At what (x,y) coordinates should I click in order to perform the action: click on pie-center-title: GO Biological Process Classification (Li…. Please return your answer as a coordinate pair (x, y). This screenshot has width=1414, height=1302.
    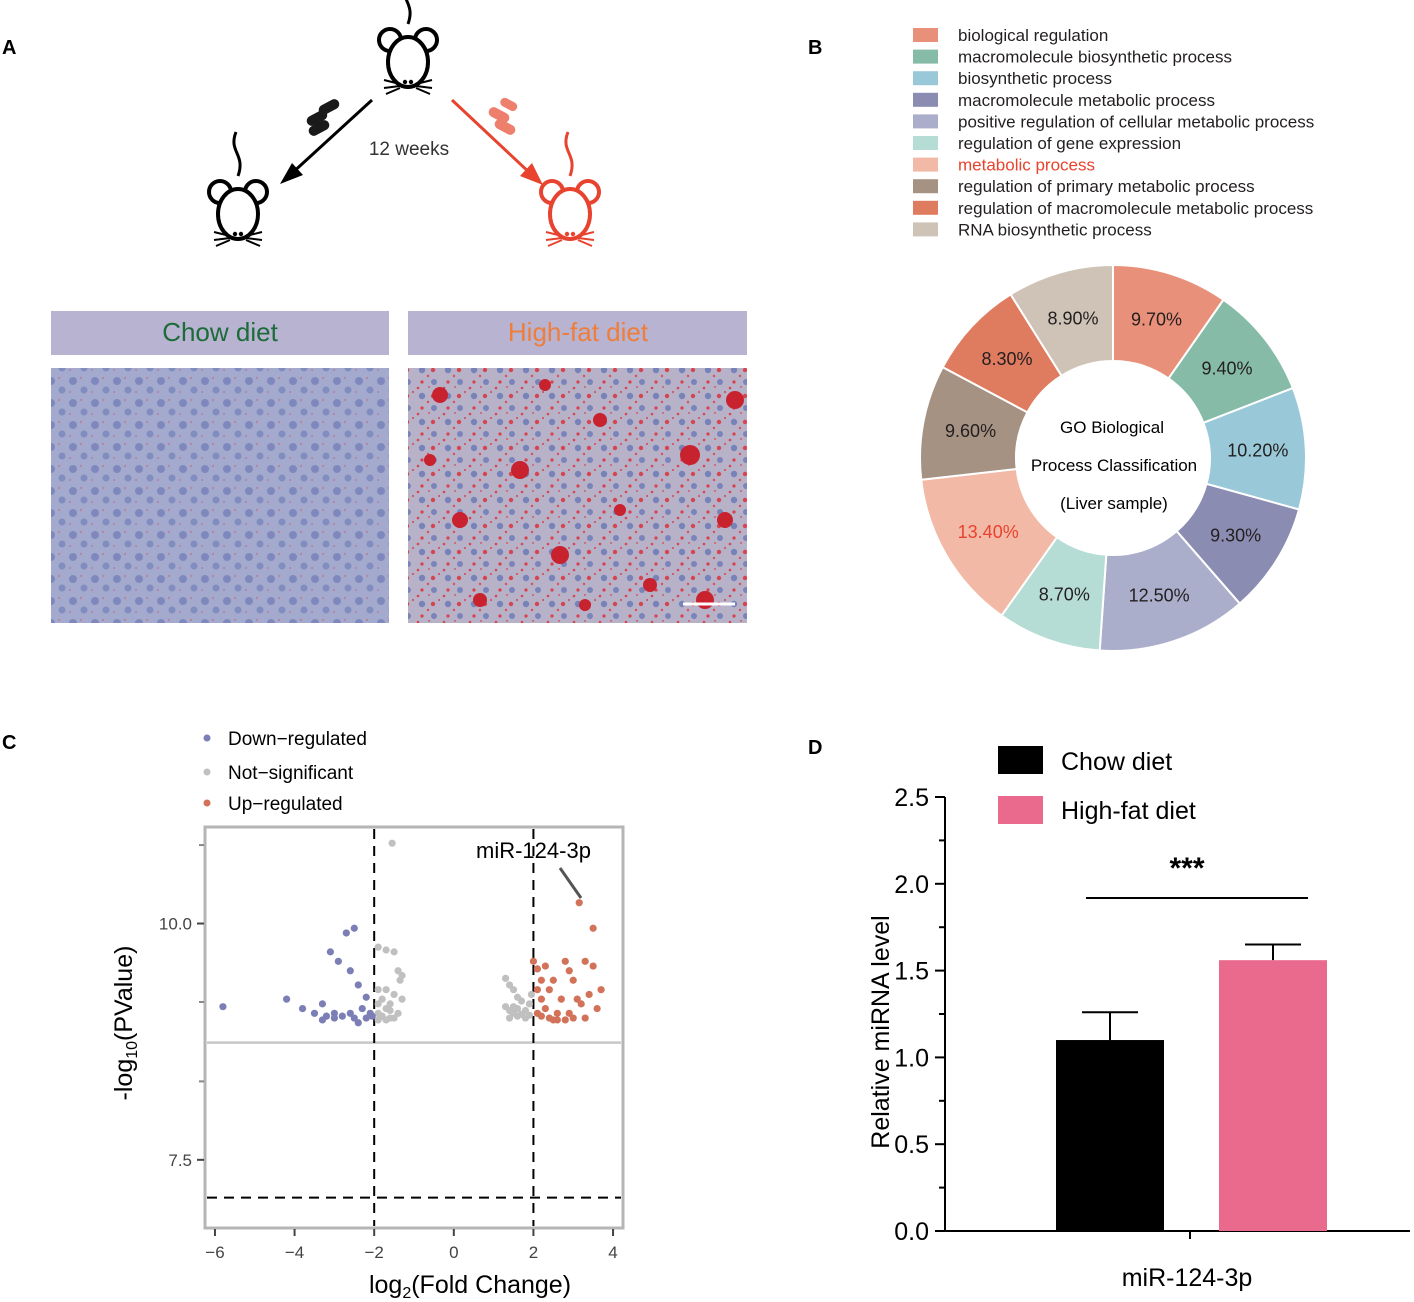
    Looking at the image, I should click on (1114, 465).